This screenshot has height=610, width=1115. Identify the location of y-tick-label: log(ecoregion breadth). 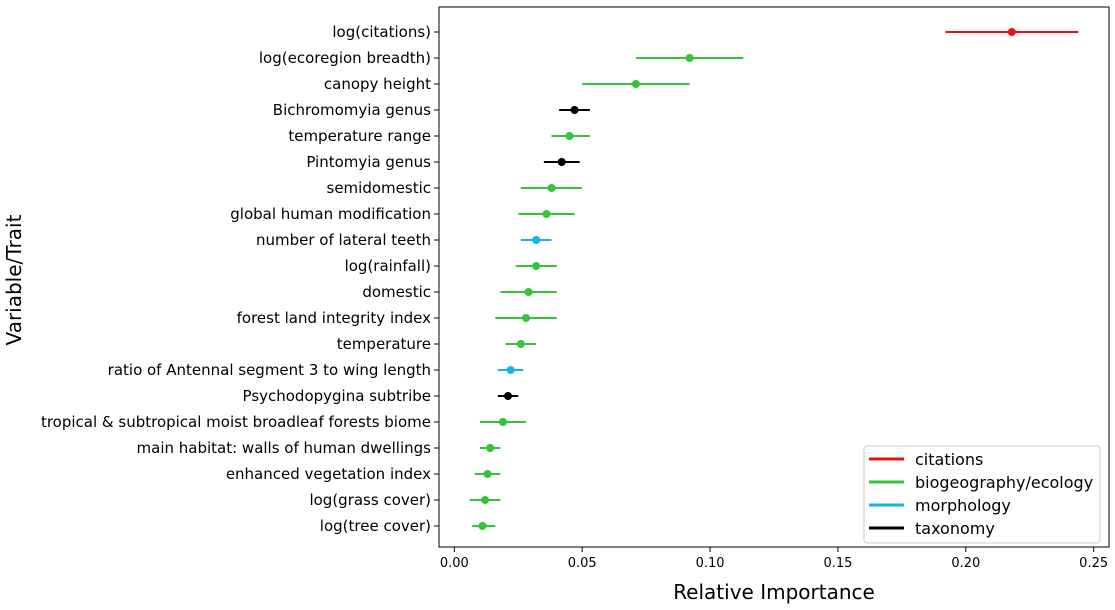
(345, 58).